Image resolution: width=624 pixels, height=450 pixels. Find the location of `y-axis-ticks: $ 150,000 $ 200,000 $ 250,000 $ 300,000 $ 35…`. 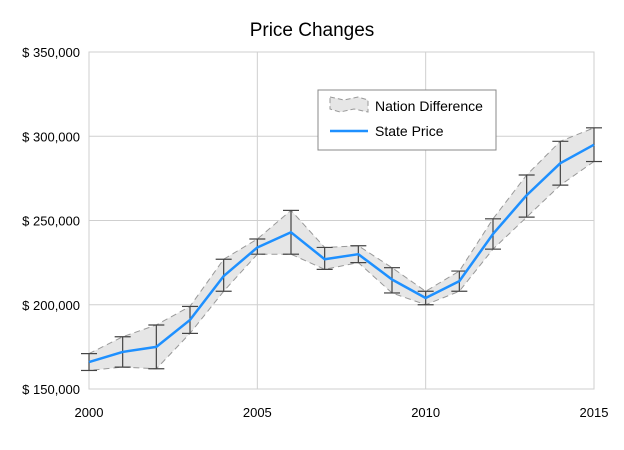

y-axis-ticks: $ 150,000 $ 200,000 $ 250,000 $ 300,000 $ 35… is located at coordinates (51, 221).